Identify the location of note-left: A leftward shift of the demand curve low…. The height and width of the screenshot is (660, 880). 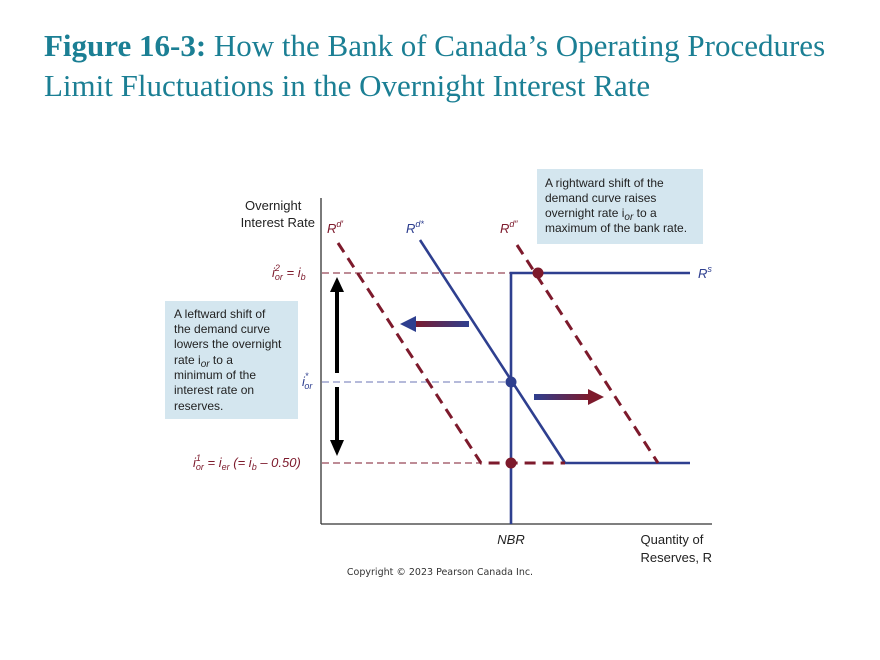
(229, 360).